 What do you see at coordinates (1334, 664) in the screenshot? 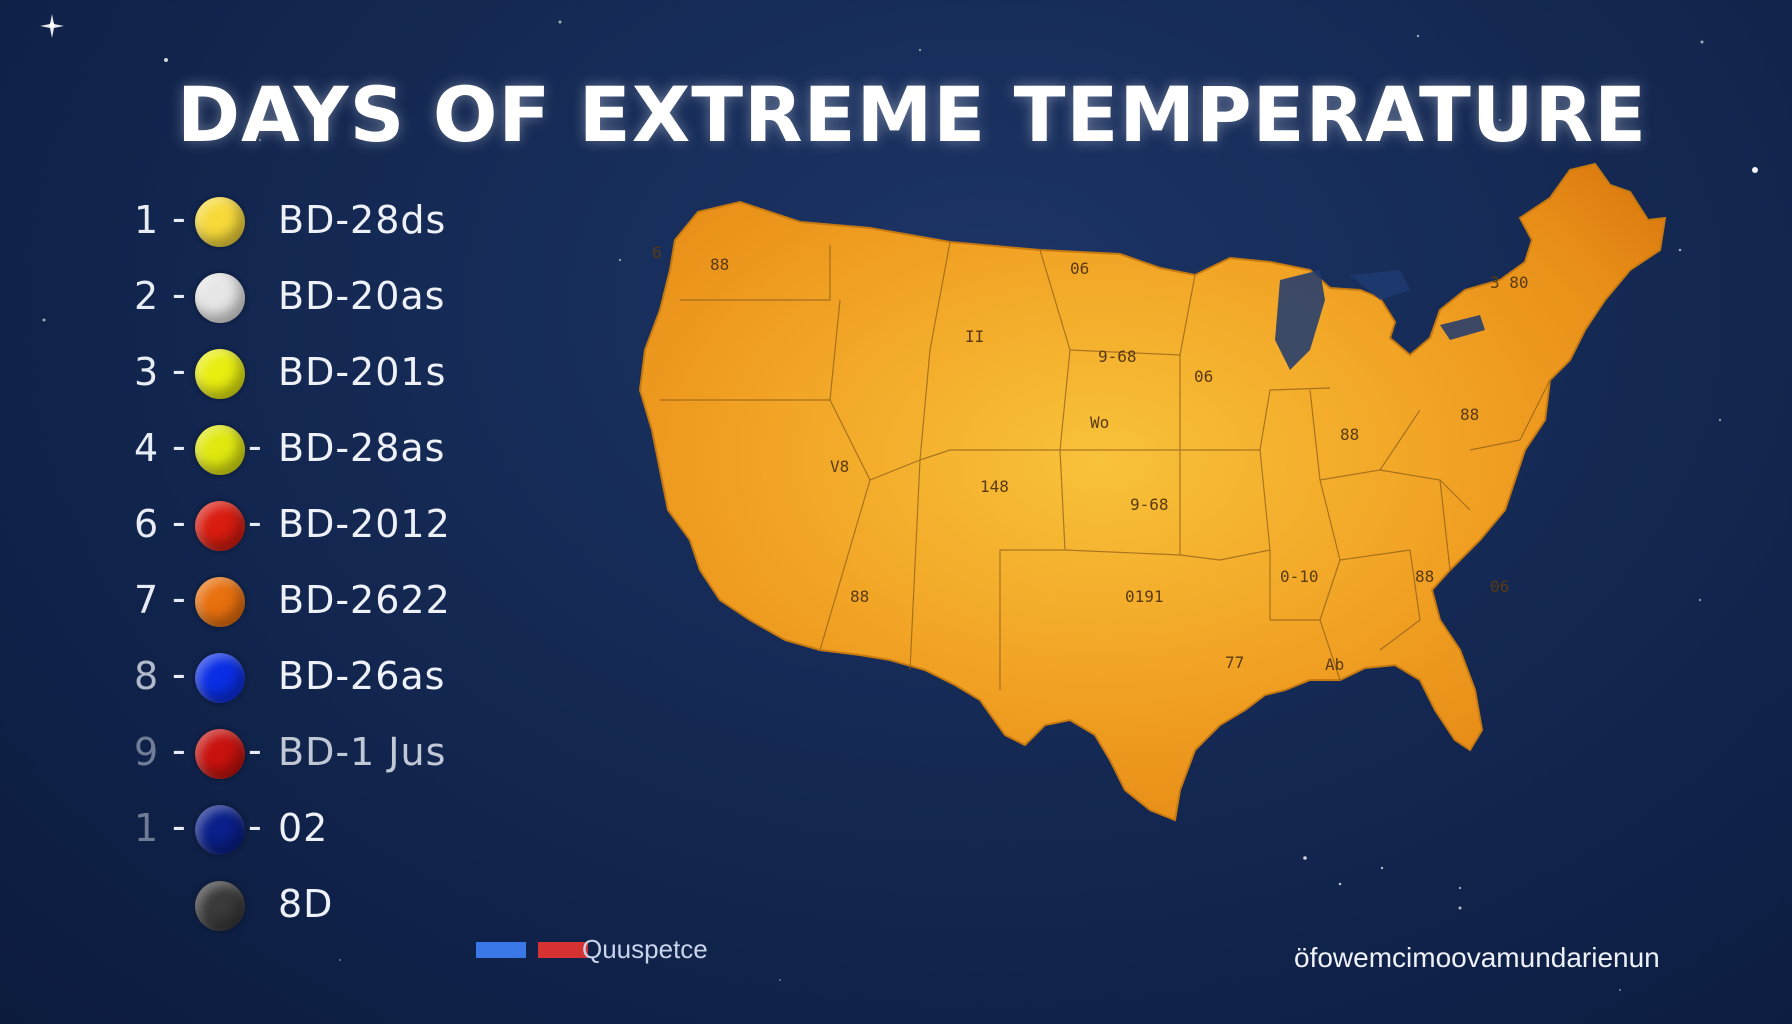
I see `svg-text: Ab` at bounding box center [1334, 664].